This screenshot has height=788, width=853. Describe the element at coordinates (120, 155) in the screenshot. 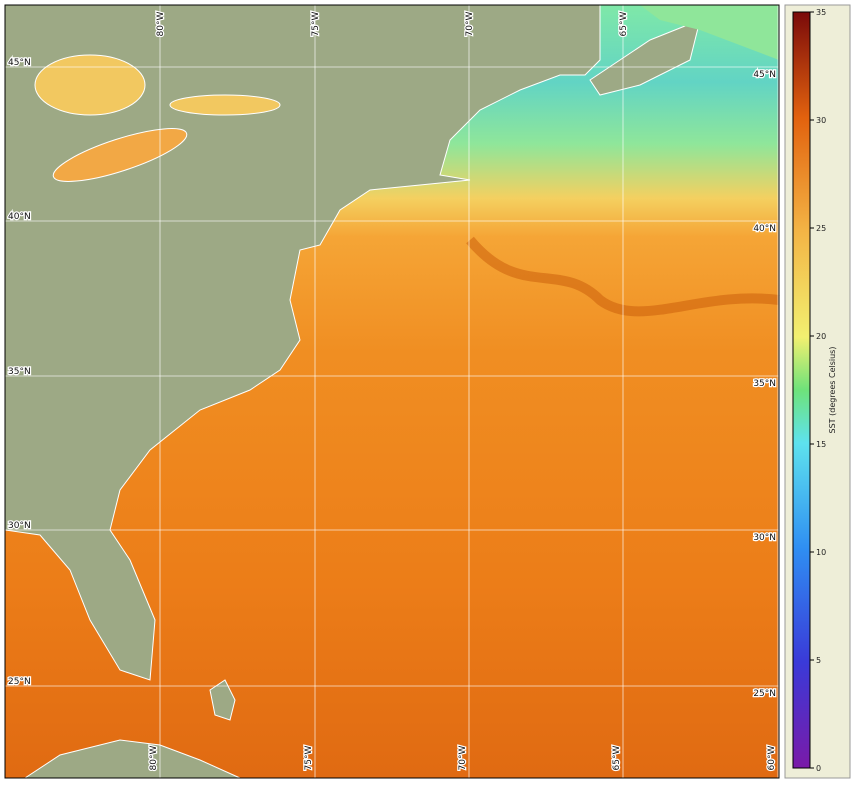

I see `lake-erie` at that location.